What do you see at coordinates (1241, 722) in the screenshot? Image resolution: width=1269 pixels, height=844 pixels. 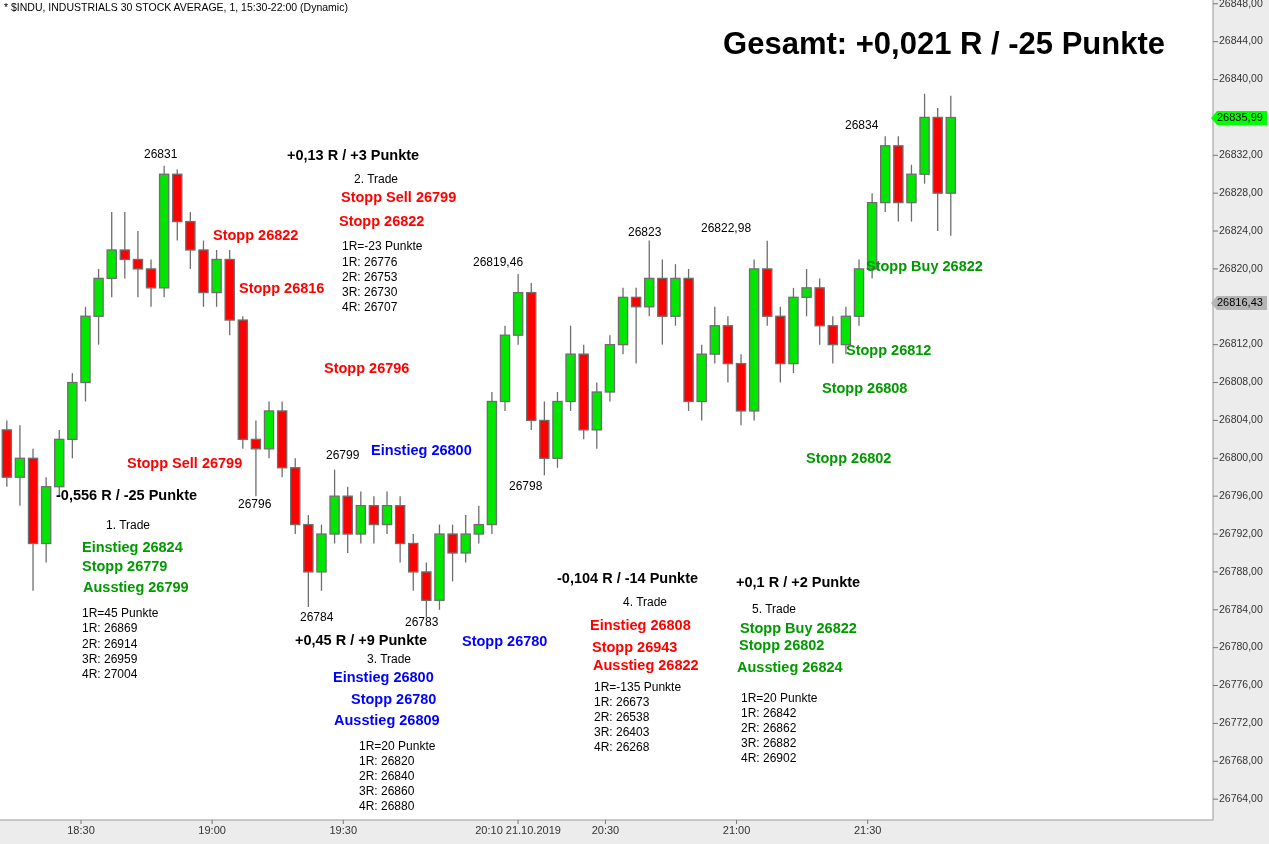 I see `y-tick-label: 26772,00` at bounding box center [1241, 722].